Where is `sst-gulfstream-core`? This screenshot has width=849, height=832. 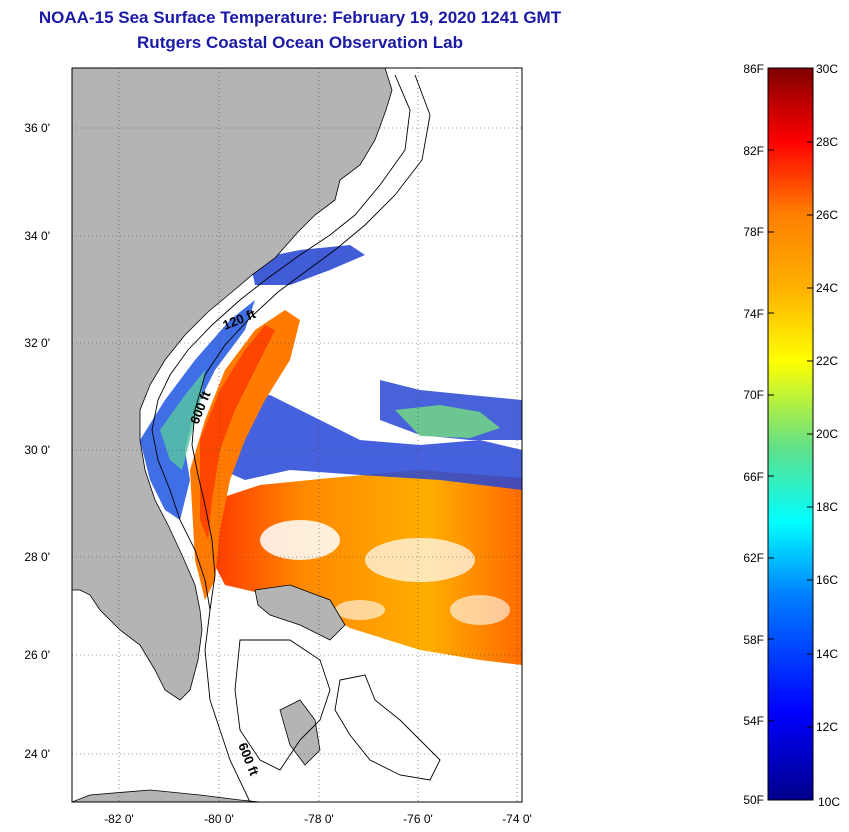 sst-gulfstream-core is located at coordinates (245, 455).